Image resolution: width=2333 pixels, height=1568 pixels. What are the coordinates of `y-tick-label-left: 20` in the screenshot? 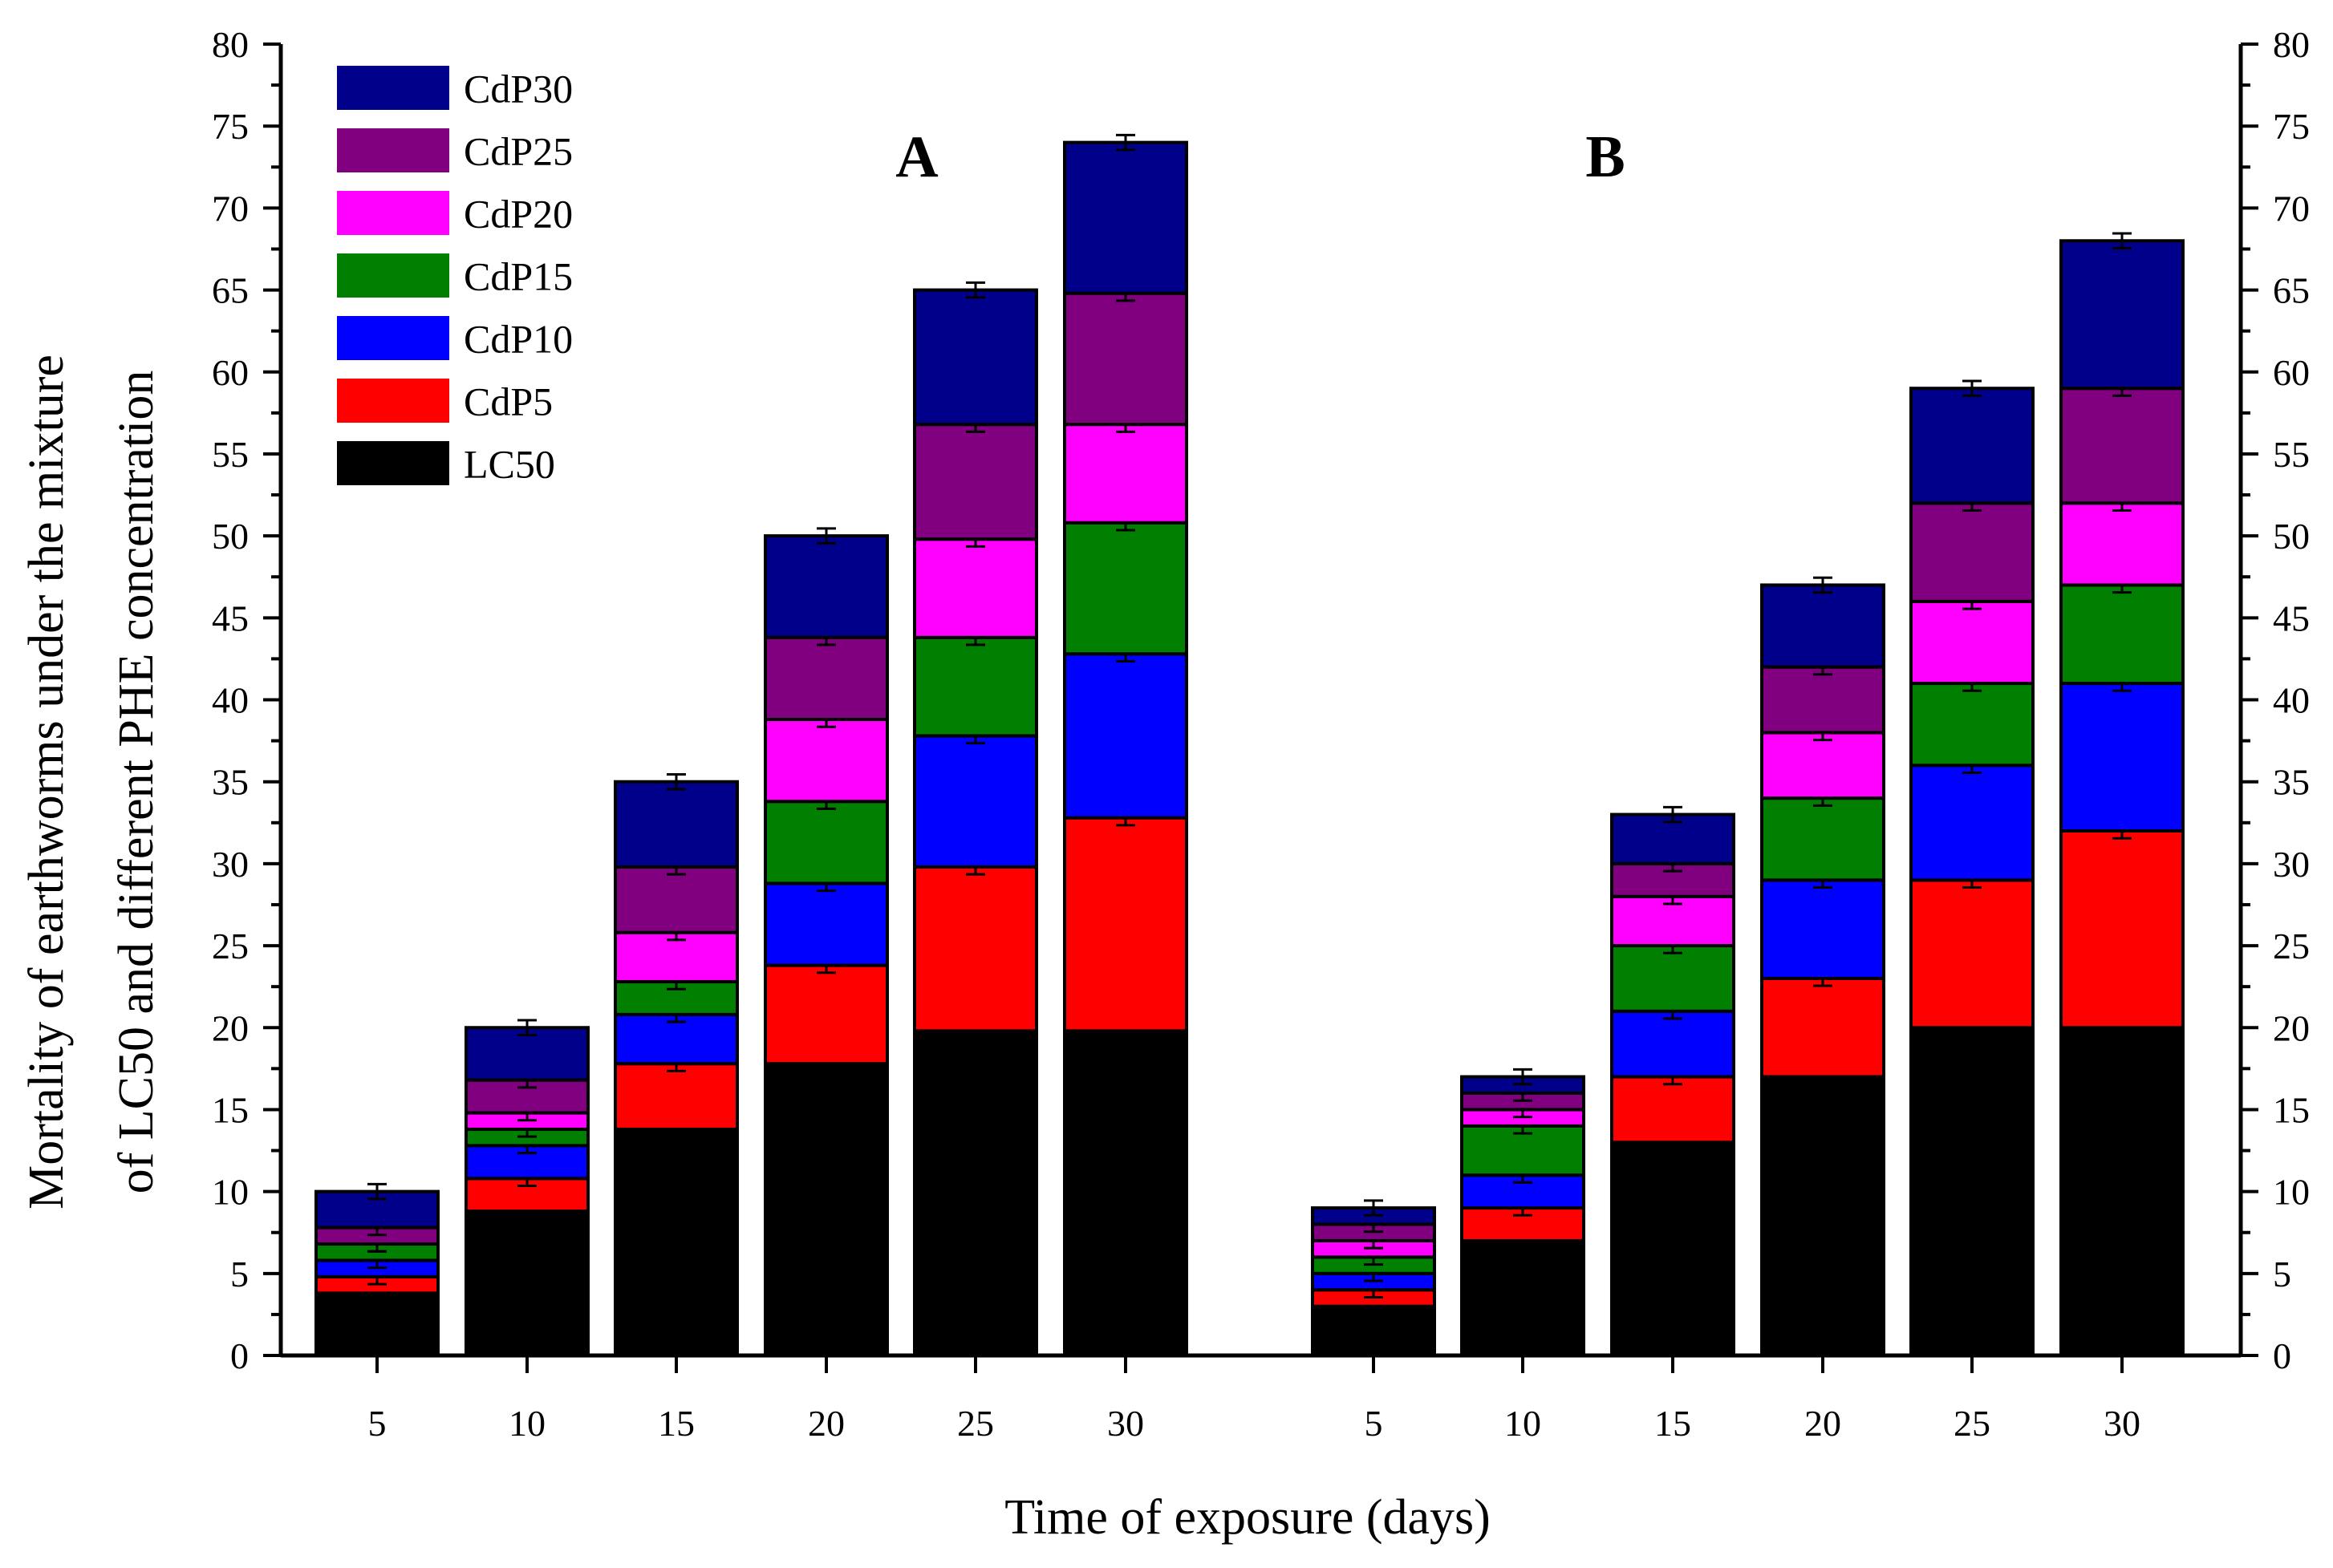 It's located at (231, 1027).